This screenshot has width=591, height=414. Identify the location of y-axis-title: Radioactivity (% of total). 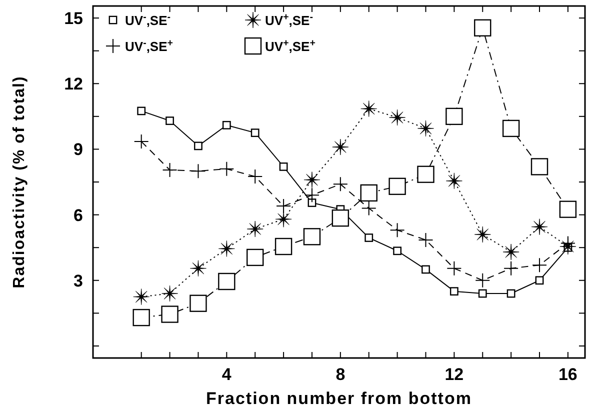
(19, 182).